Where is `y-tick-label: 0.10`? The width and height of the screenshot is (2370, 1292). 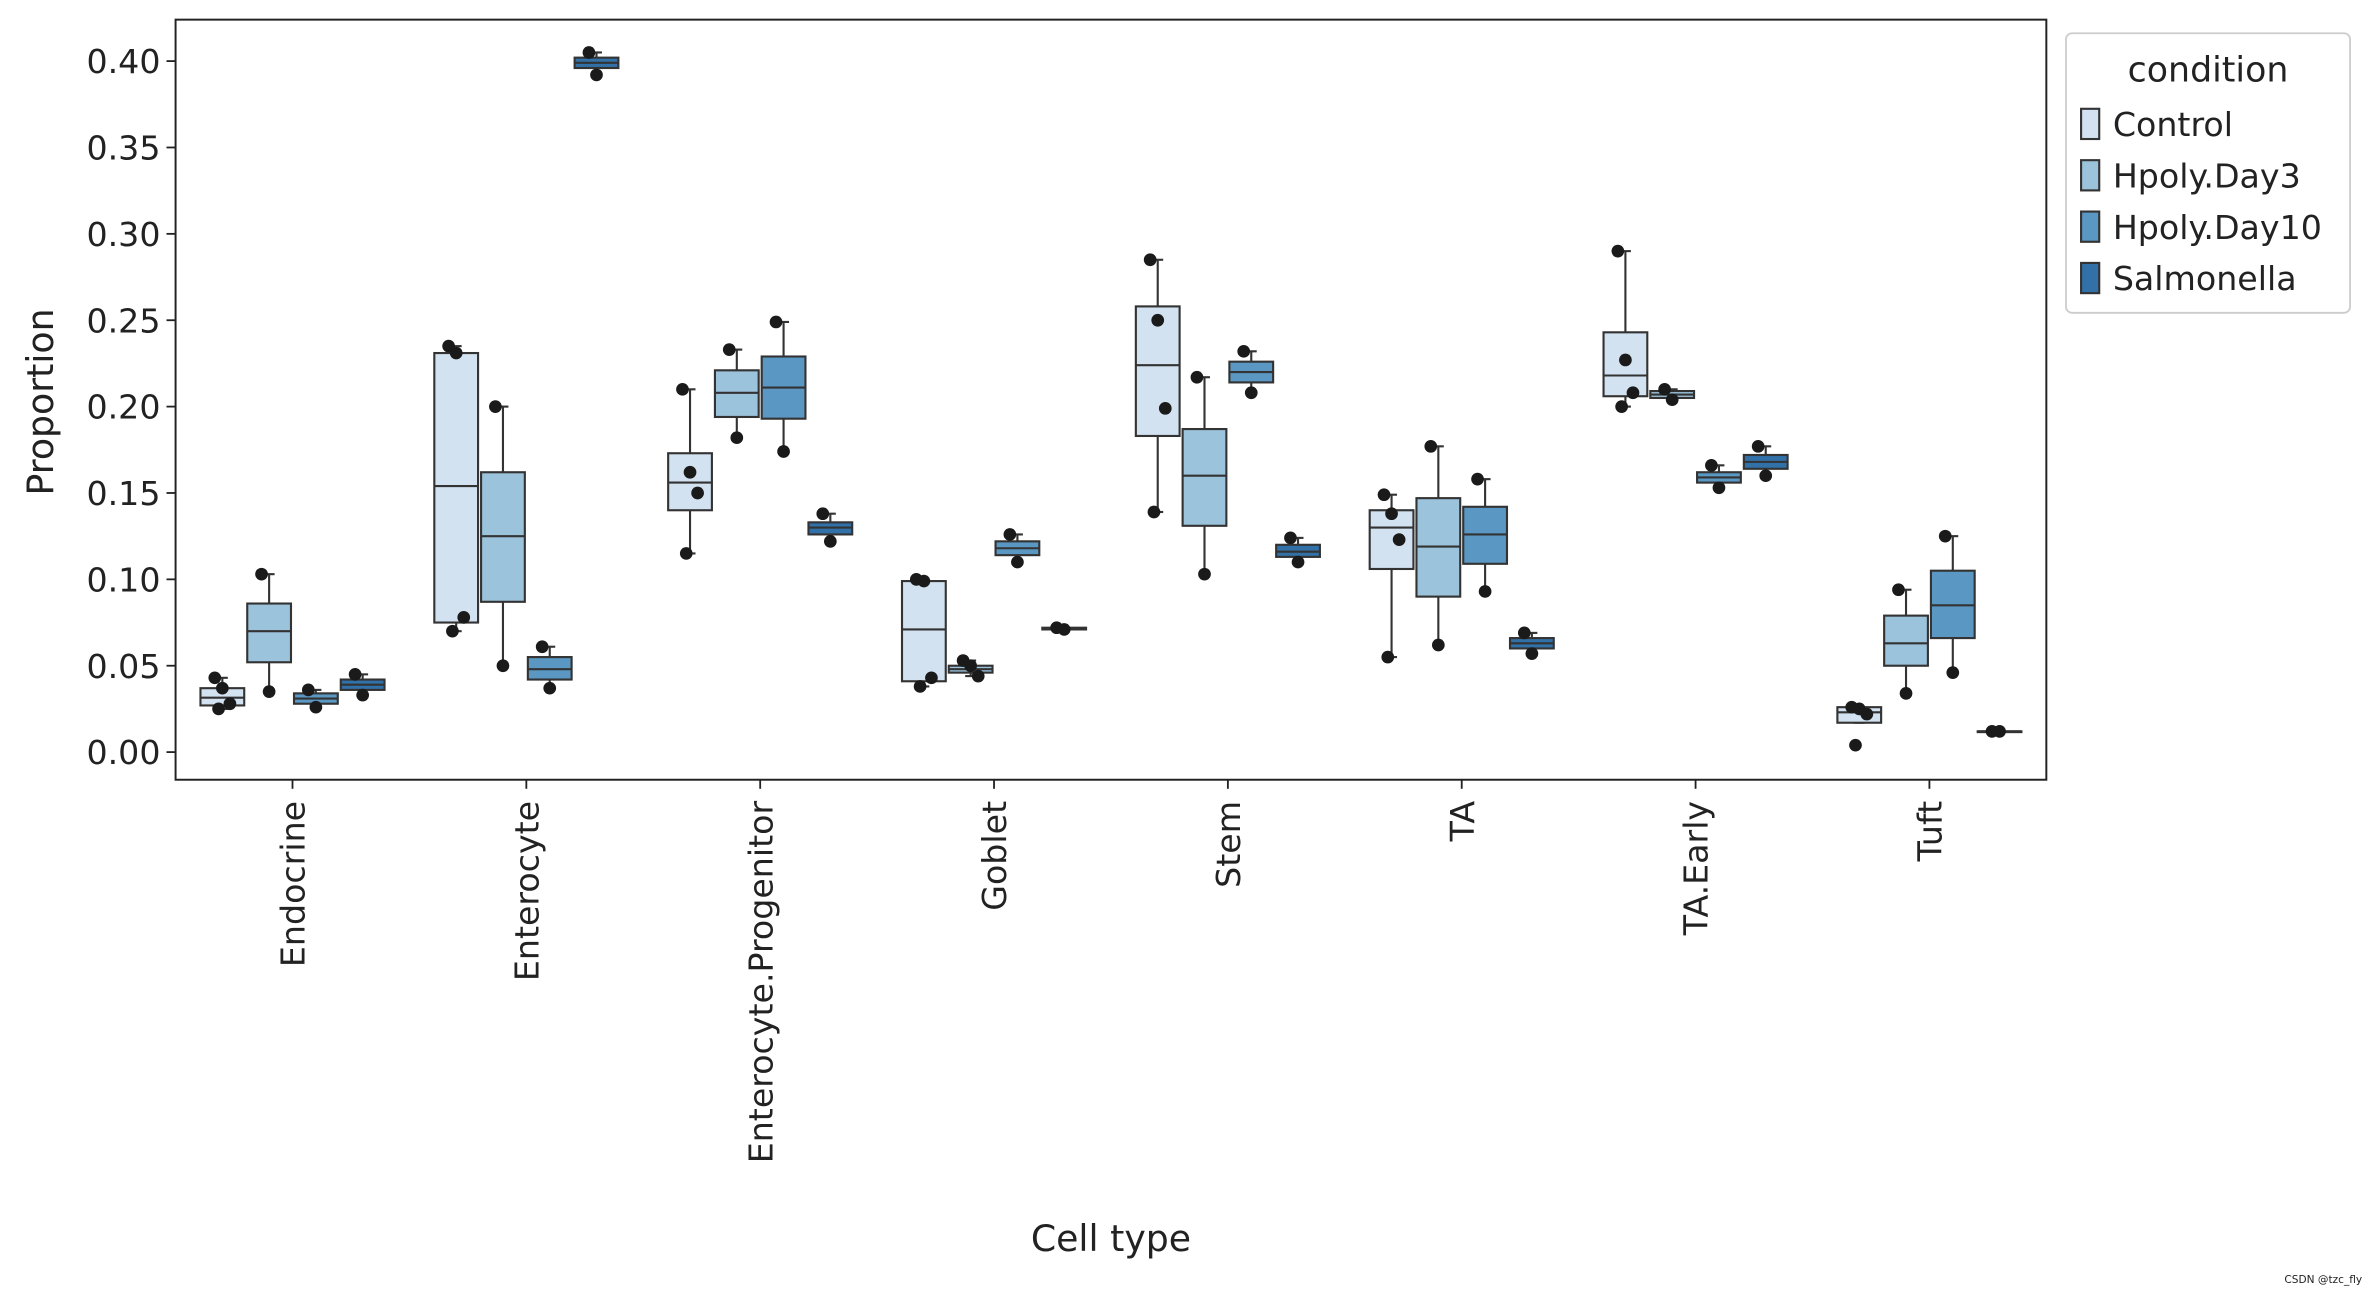
y-tick-label: 0.10 is located at coordinates (123, 579).